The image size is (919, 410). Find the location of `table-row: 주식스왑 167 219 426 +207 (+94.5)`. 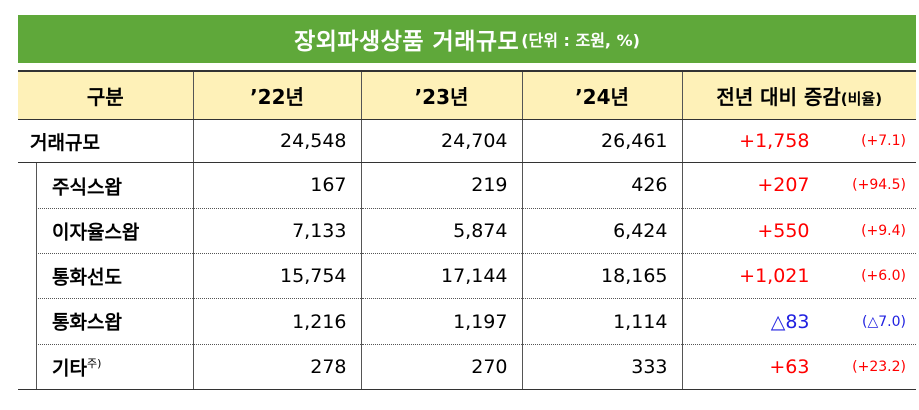

table-row: 주식스왑 167 219 426 +207 (+94.5) is located at coordinates (467, 185).